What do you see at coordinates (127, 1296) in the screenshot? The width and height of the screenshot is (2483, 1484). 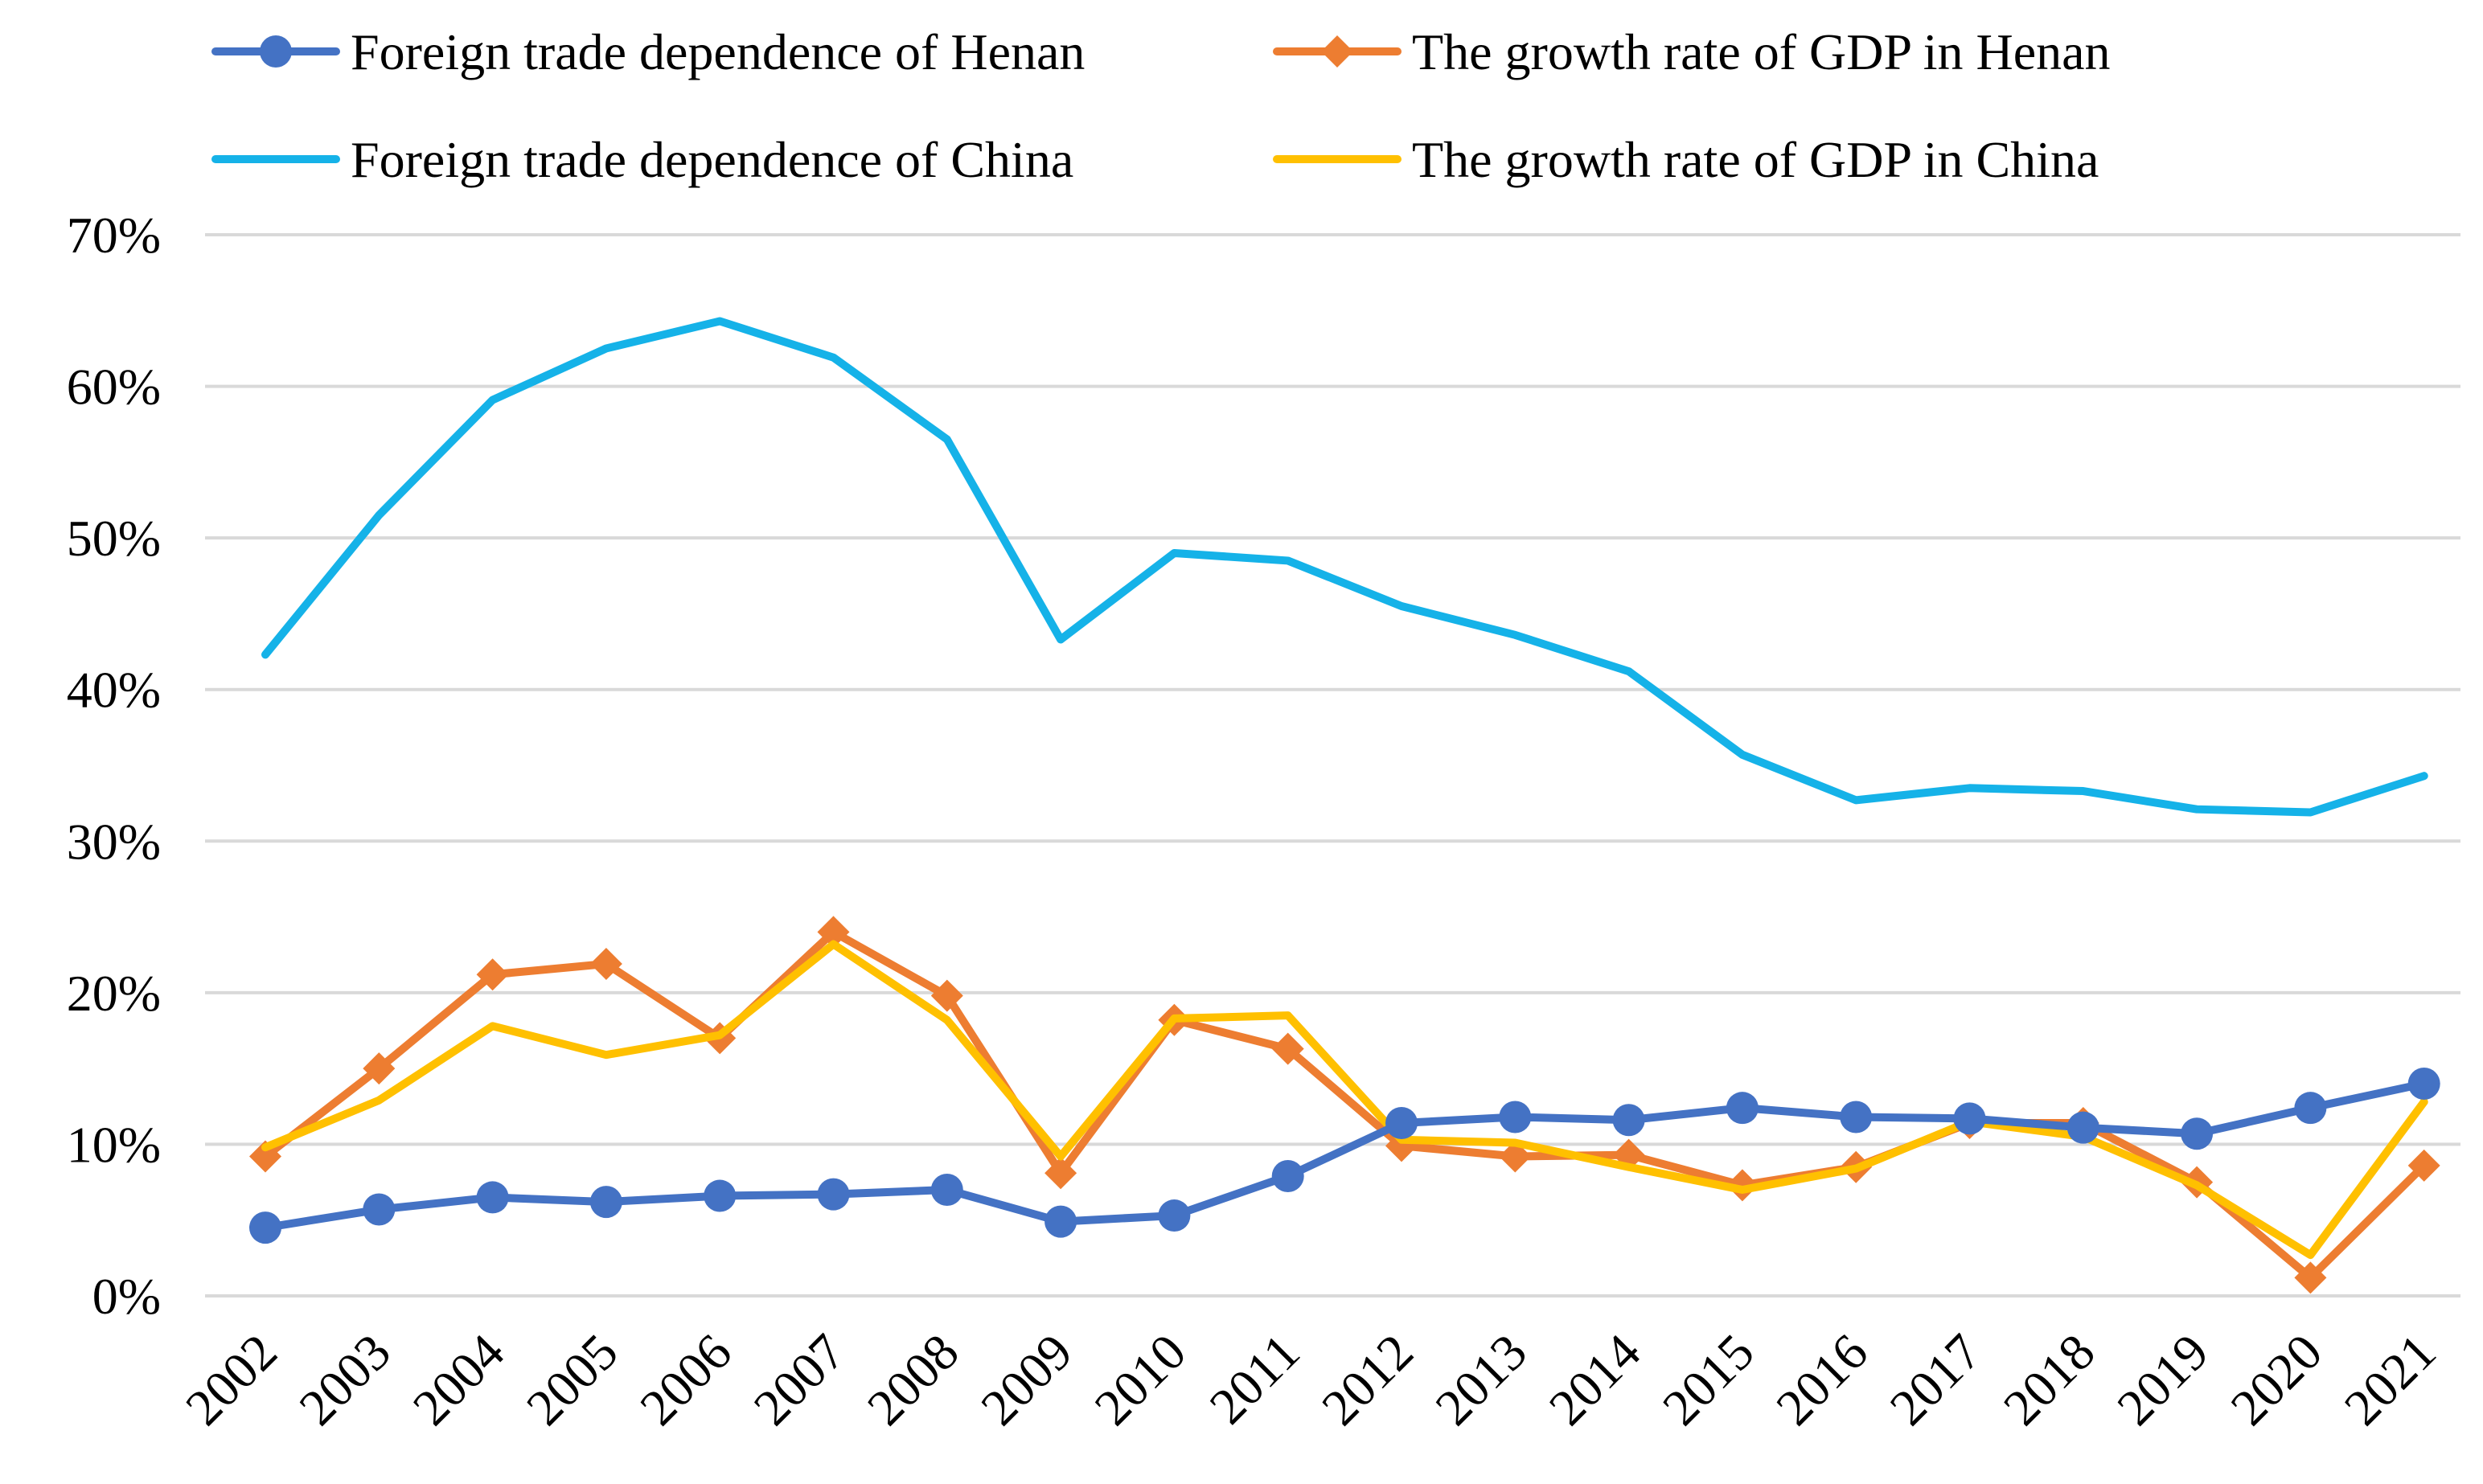 I see `y-tick-label: 0%` at bounding box center [127, 1296].